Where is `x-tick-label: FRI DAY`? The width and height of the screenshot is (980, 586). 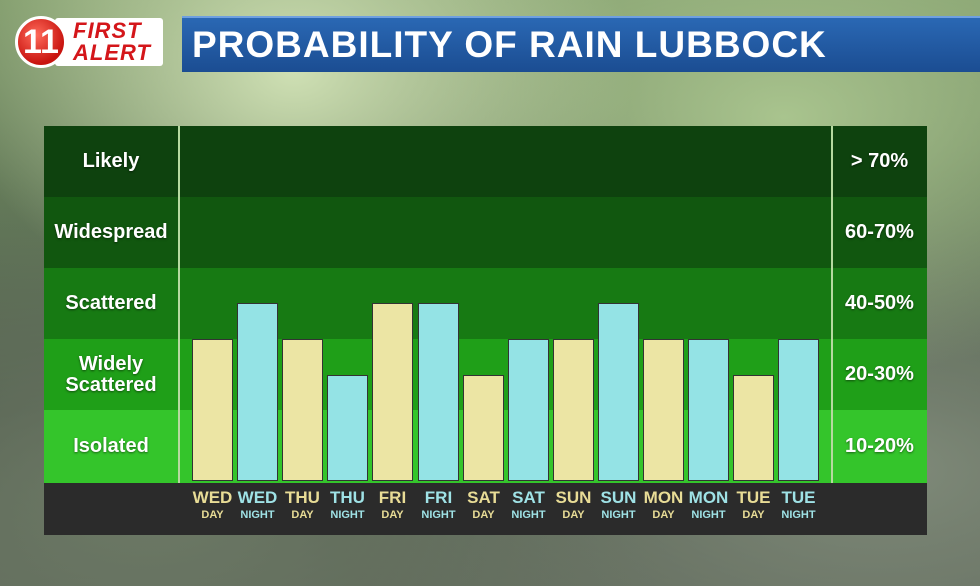
x-tick-label: FRI DAY is located at coordinates (392, 504).